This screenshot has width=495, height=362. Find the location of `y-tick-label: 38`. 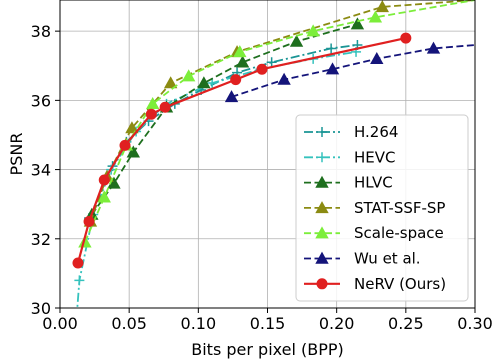

y-tick-label: 38 is located at coordinates (41, 31).